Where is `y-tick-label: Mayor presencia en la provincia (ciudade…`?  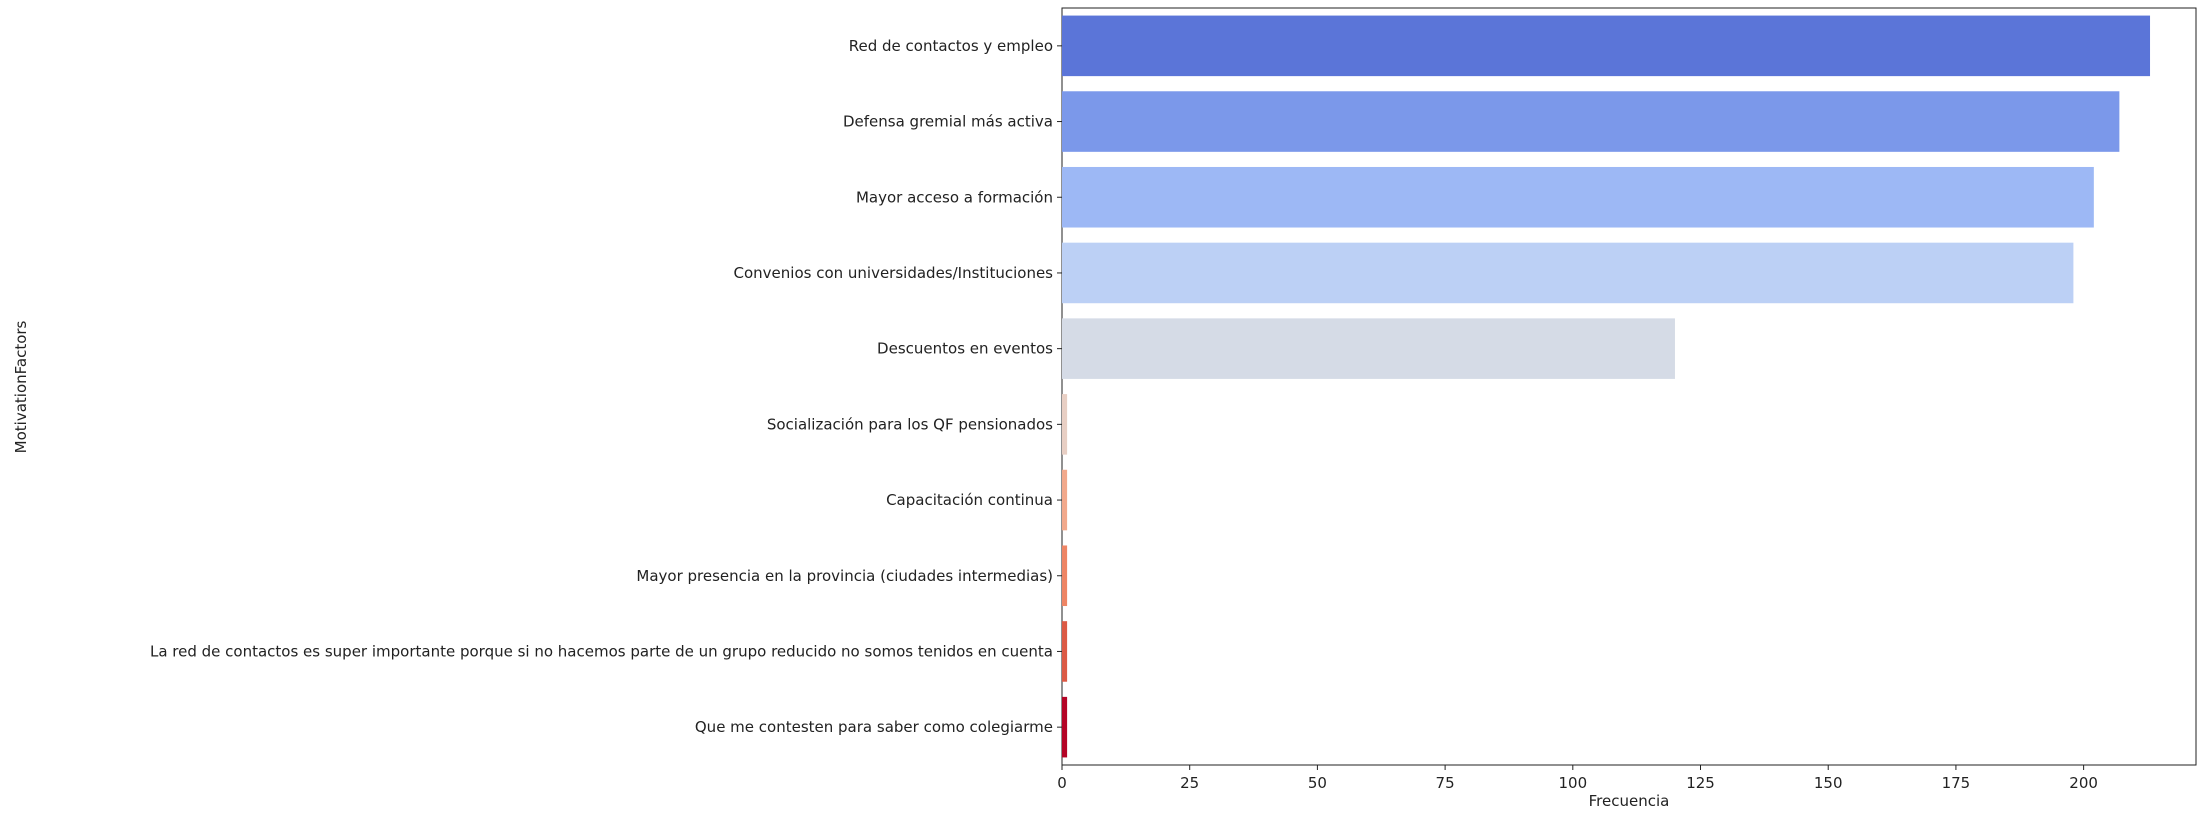
y-tick-label: Mayor presencia en la provincia (ciudade… is located at coordinates (844, 576).